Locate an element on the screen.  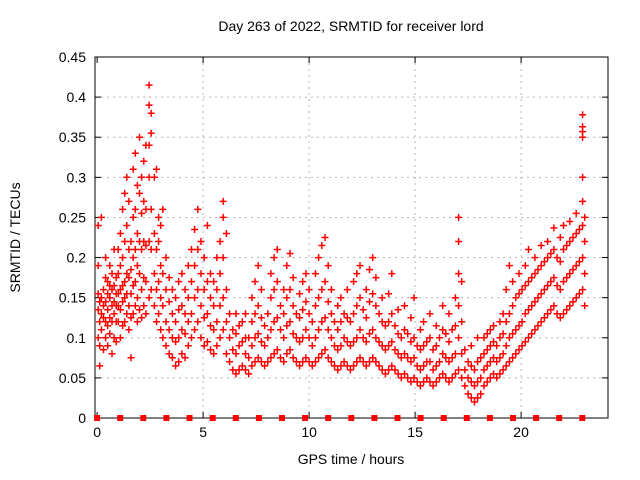
x-tick-label: 20 is located at coordinates (521, 432).